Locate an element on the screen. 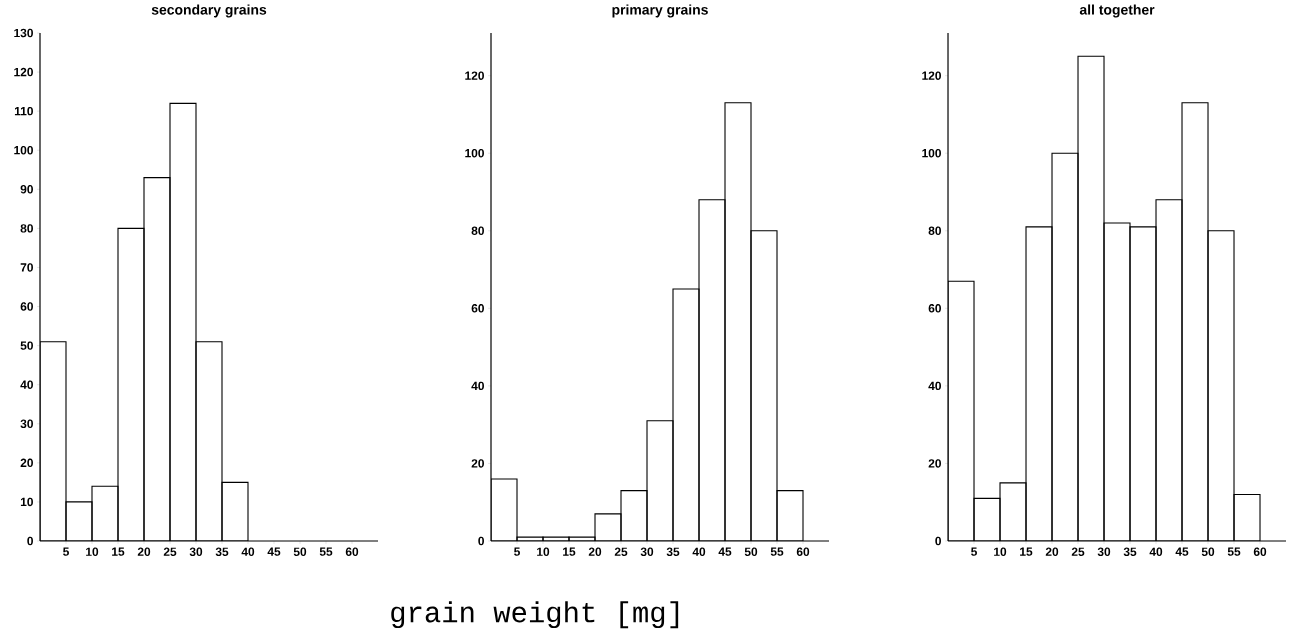  x-axis-title: grain weight [mg] is located at coordinates (535, 615).